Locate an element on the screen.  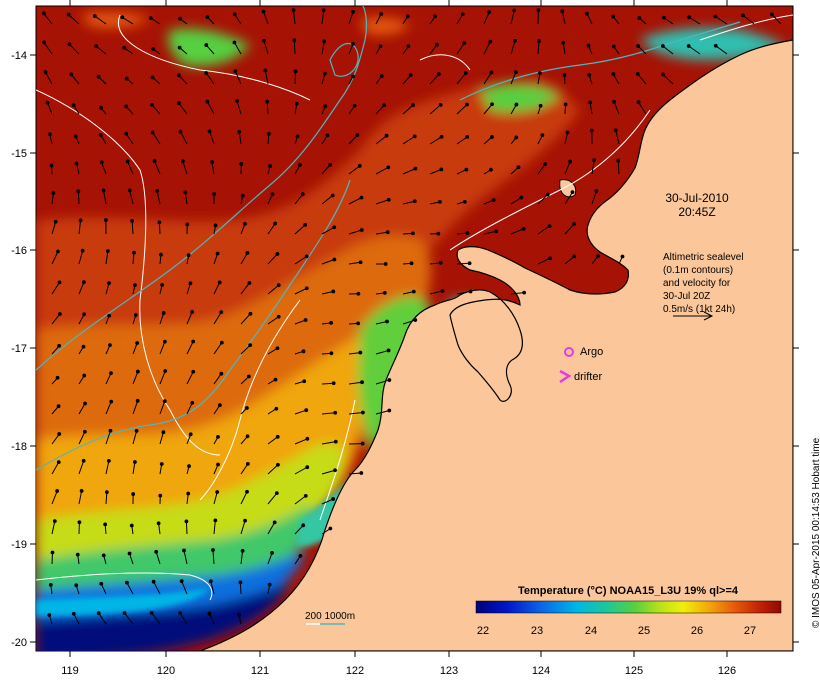
x-tick-label: 126 is located at coordinates (727, 671).